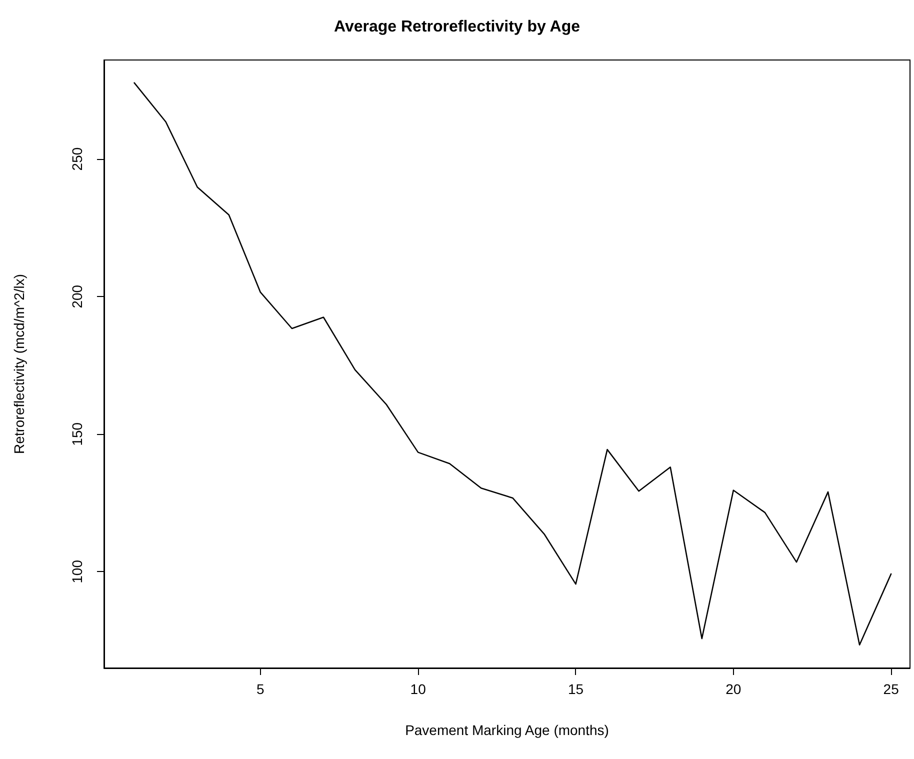 This screenshot has width=914, height=759. What do you see at coordinates (19, 364) in the screenshot?
I see `y-axis-title: Retroreflectivity (mcd/m^2/lx)` at bounding box center [19, 364].